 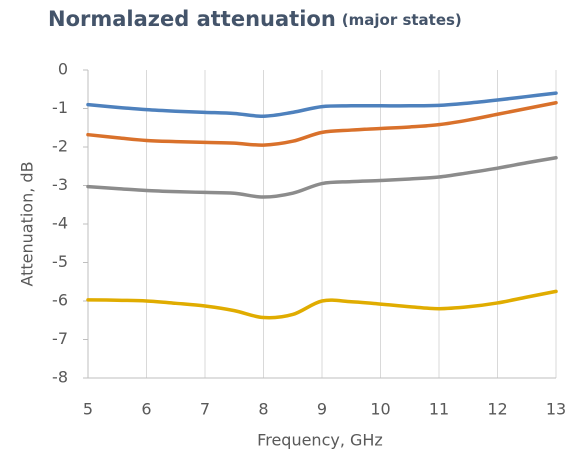 What do you see at coordinates (556, 409) in the screenshot?
I see `x-tick-label: 13` at bounding box center [556, 409].